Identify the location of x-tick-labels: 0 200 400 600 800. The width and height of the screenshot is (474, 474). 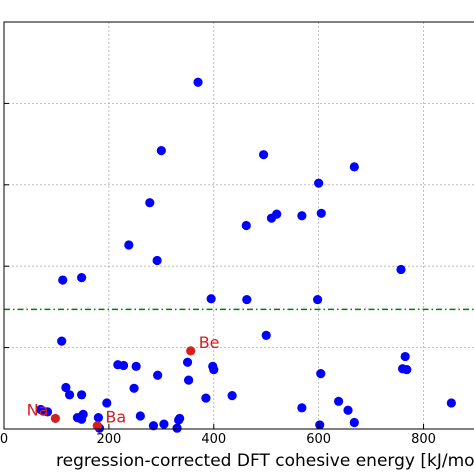
(218, 439).